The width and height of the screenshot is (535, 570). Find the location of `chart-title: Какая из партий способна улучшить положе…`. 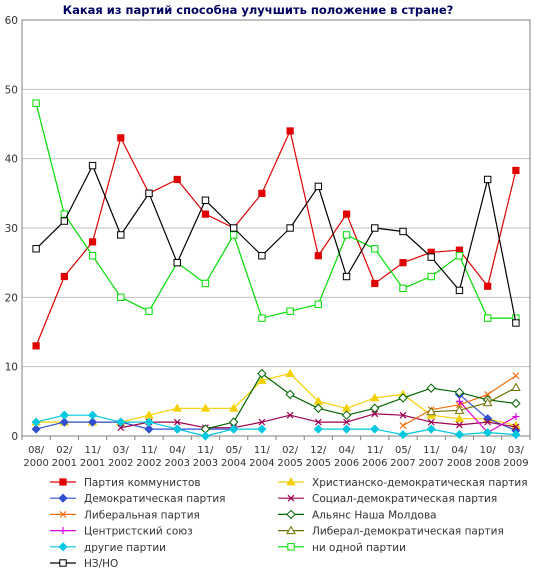

chart-title: Какая из партий способна улучшить положе… is located at coordinates (258, 10).